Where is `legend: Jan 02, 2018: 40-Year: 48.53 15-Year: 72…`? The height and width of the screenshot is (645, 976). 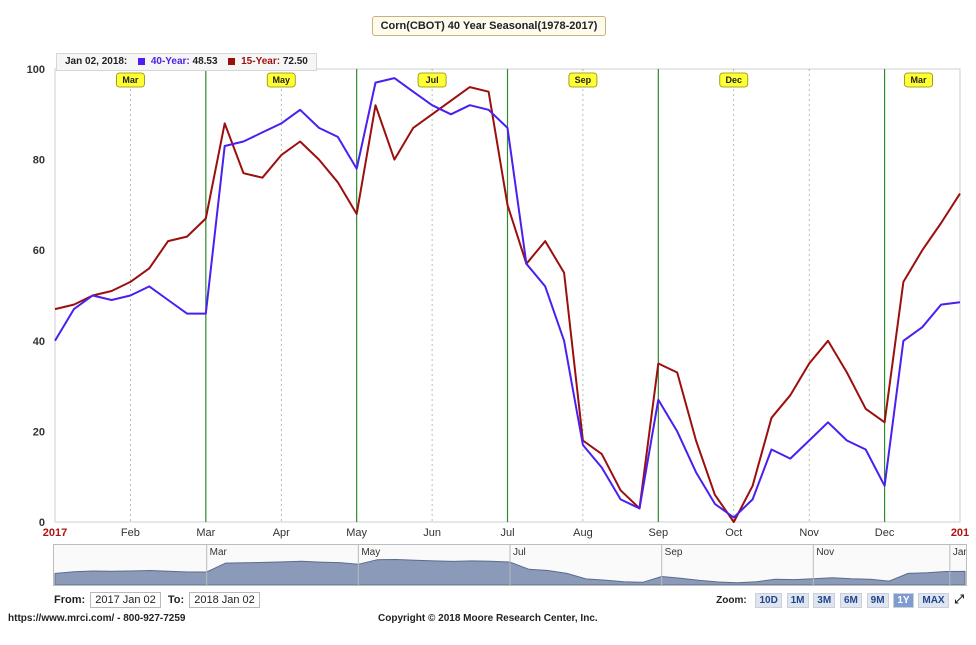
legend: Jan 02, 2018: 40-Year: 48.53 15-Year: 72… is located at coordinates (186, 62).